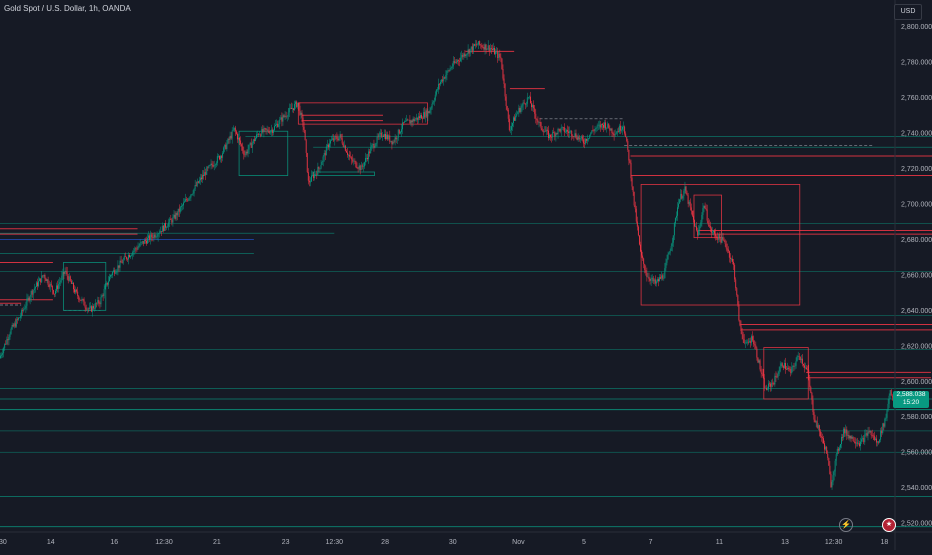  What do you see at coordinates (651, 542) in the screenshot?
I see `x-tick-label: 7` at bounding box center [651, 542].